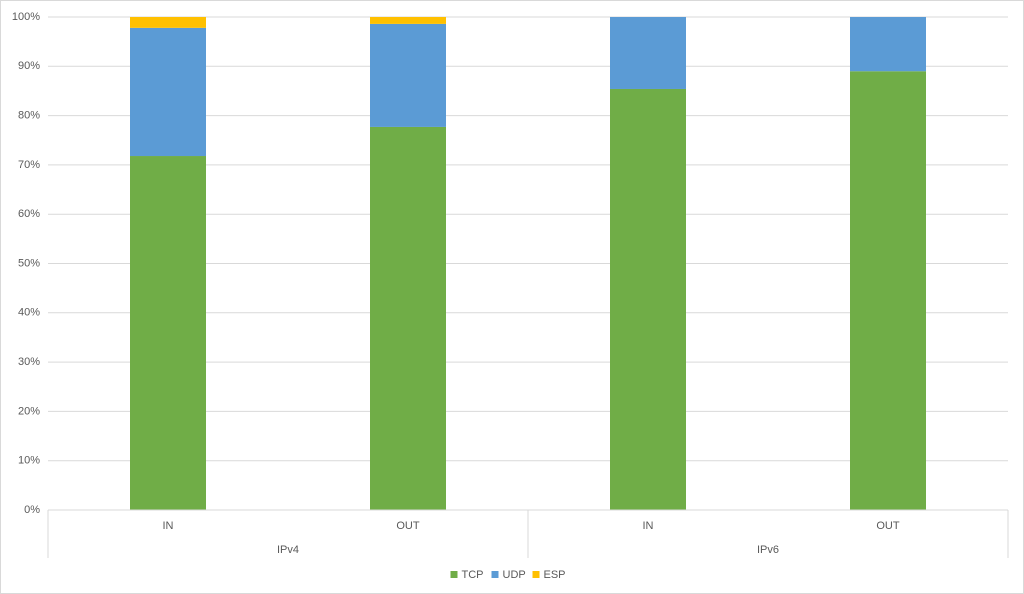 The height and width of the screenshot is (594, 1024). What do you see at coordinates (26, 17) in the screenshot?
I see `y-tick-label: 100%` at bounding box center [26, 17].